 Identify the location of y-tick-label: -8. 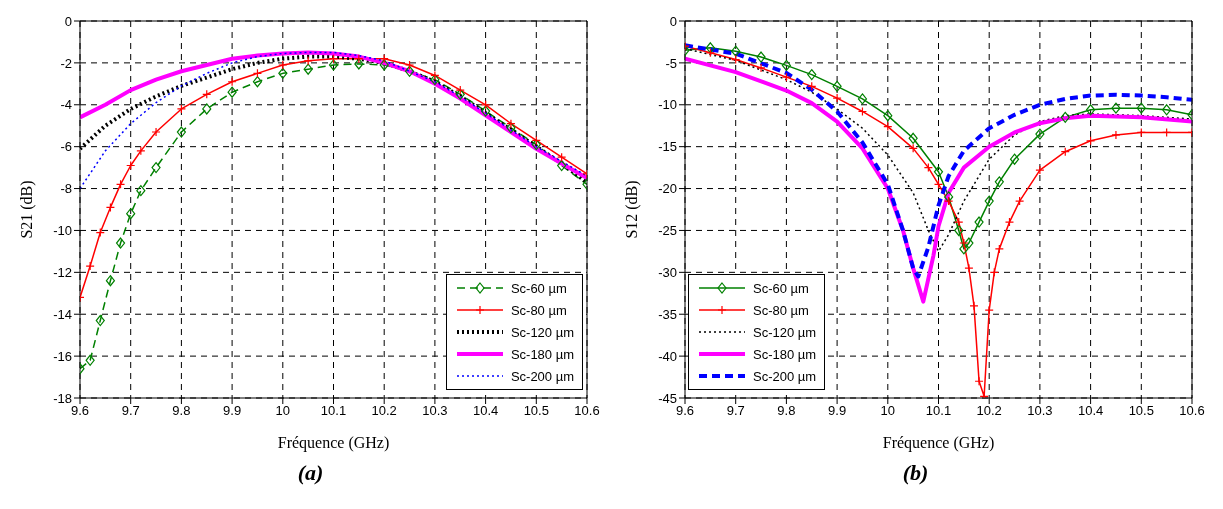
(66, 189).